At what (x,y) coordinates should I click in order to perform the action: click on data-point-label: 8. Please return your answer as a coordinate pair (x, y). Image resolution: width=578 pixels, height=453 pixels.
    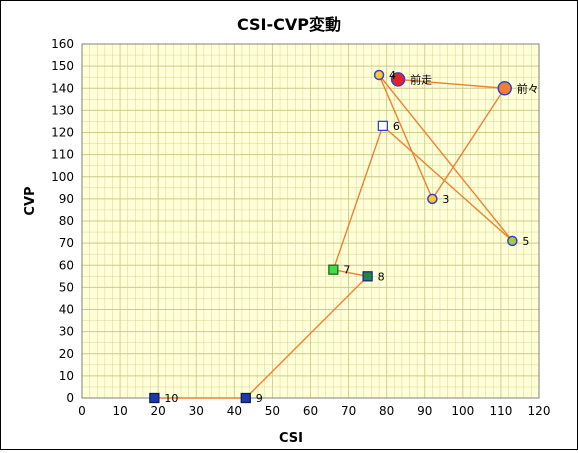
    Looking at the image, I should click on (381, 276).